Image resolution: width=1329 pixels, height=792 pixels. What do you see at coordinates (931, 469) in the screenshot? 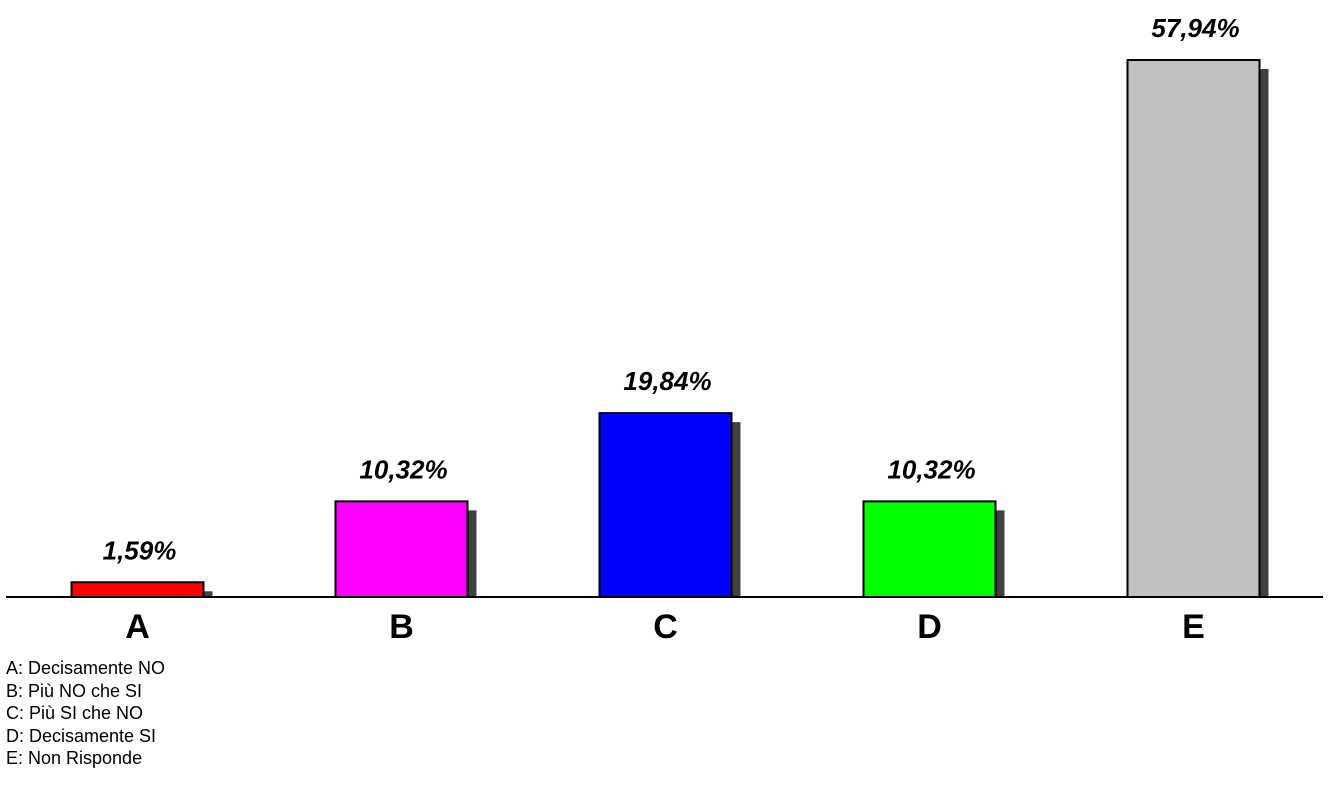
I see `data-label-d: 10,32%` at bounding box center [931, 469].